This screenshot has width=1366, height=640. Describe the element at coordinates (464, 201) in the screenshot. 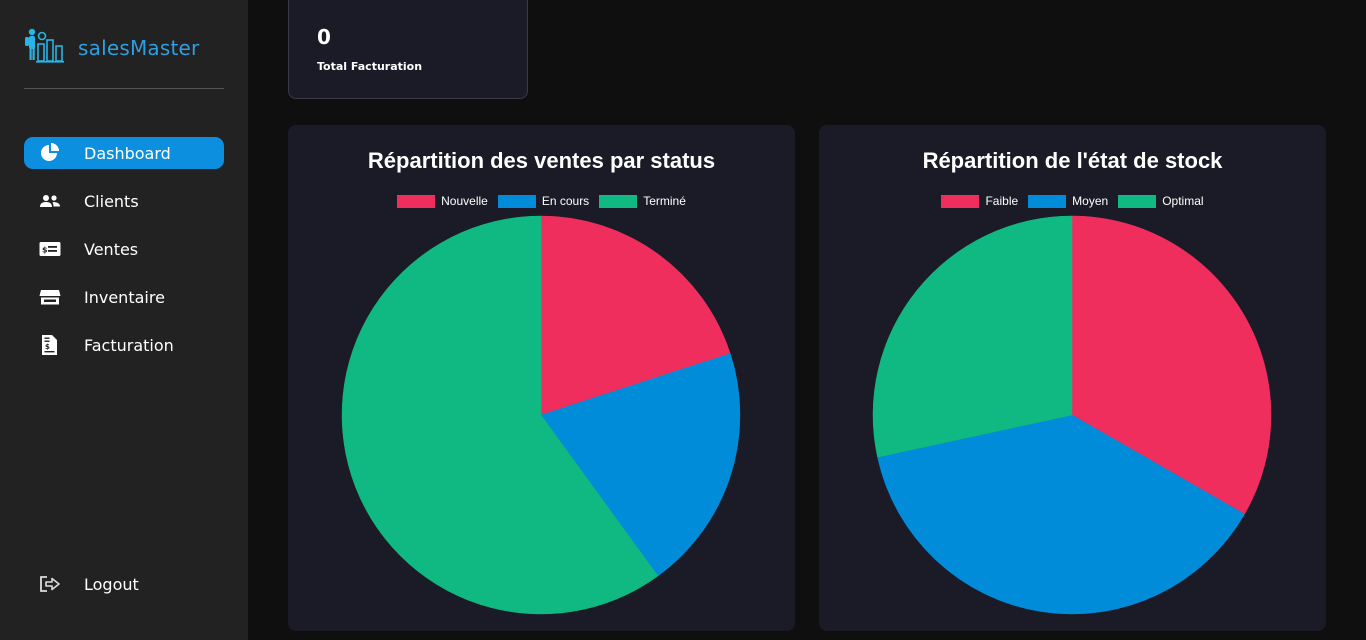

I see `legend-label: Nouvelle` at that location.